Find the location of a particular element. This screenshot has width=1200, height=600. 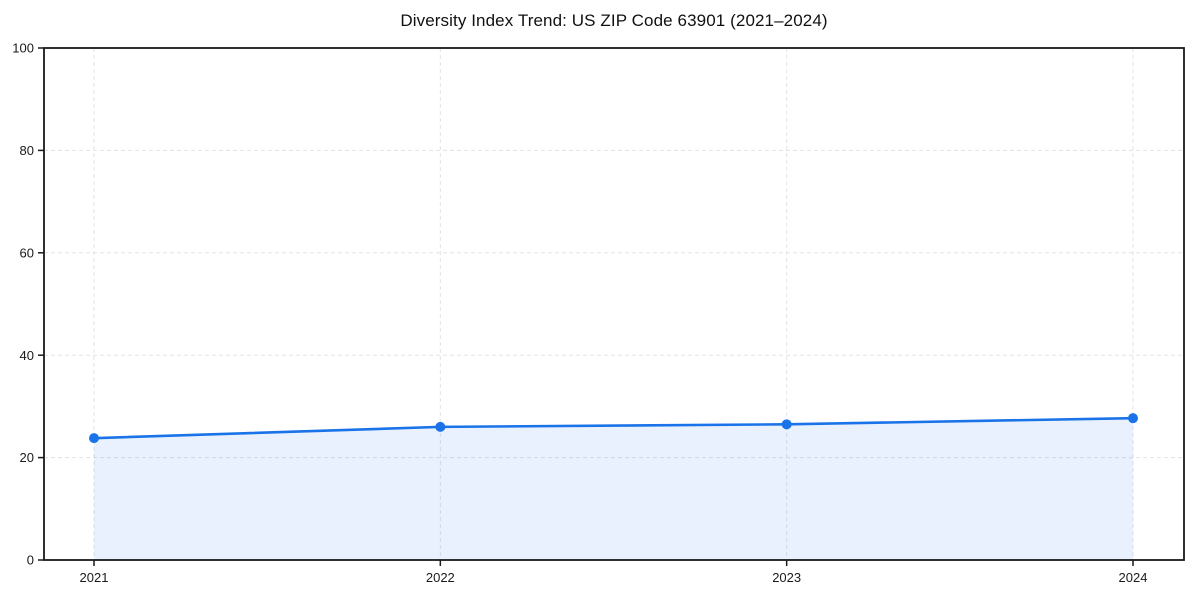

series-line is located at coordinates (613, 428).